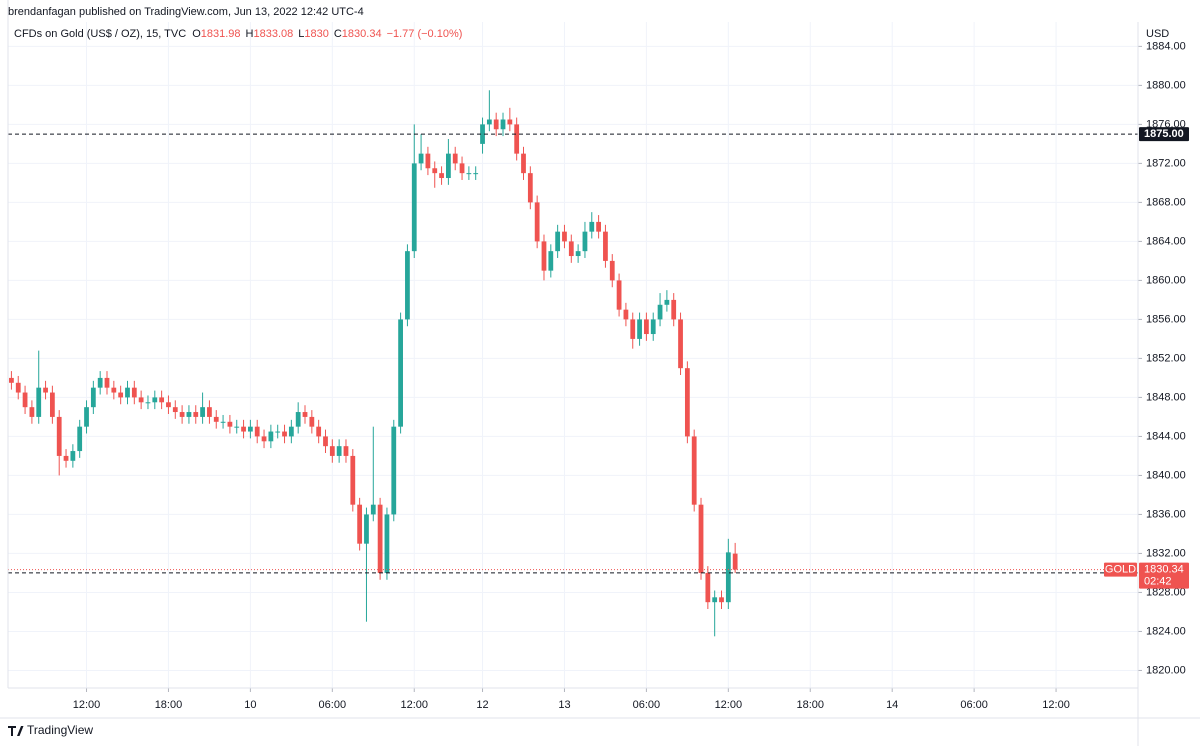  I want to click on y-tick-label: 1836.00, so click(1166, 514).